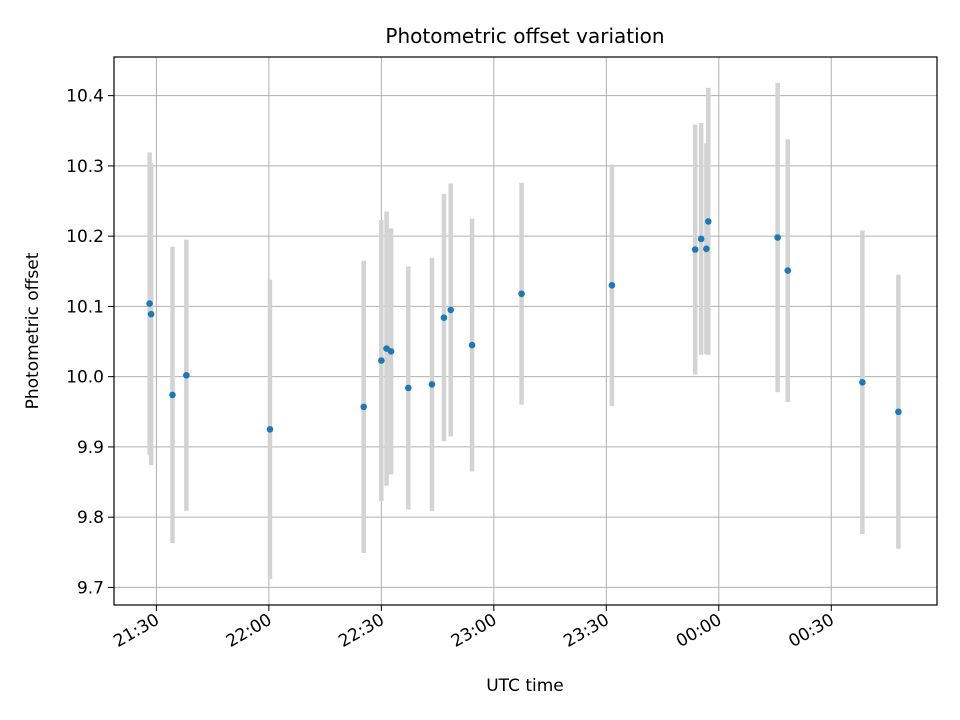 The image size is (960, 720). Describe the element at coordinates (85, 167) in the screenshot. I see `y-tick-label: 10.3` at that location.